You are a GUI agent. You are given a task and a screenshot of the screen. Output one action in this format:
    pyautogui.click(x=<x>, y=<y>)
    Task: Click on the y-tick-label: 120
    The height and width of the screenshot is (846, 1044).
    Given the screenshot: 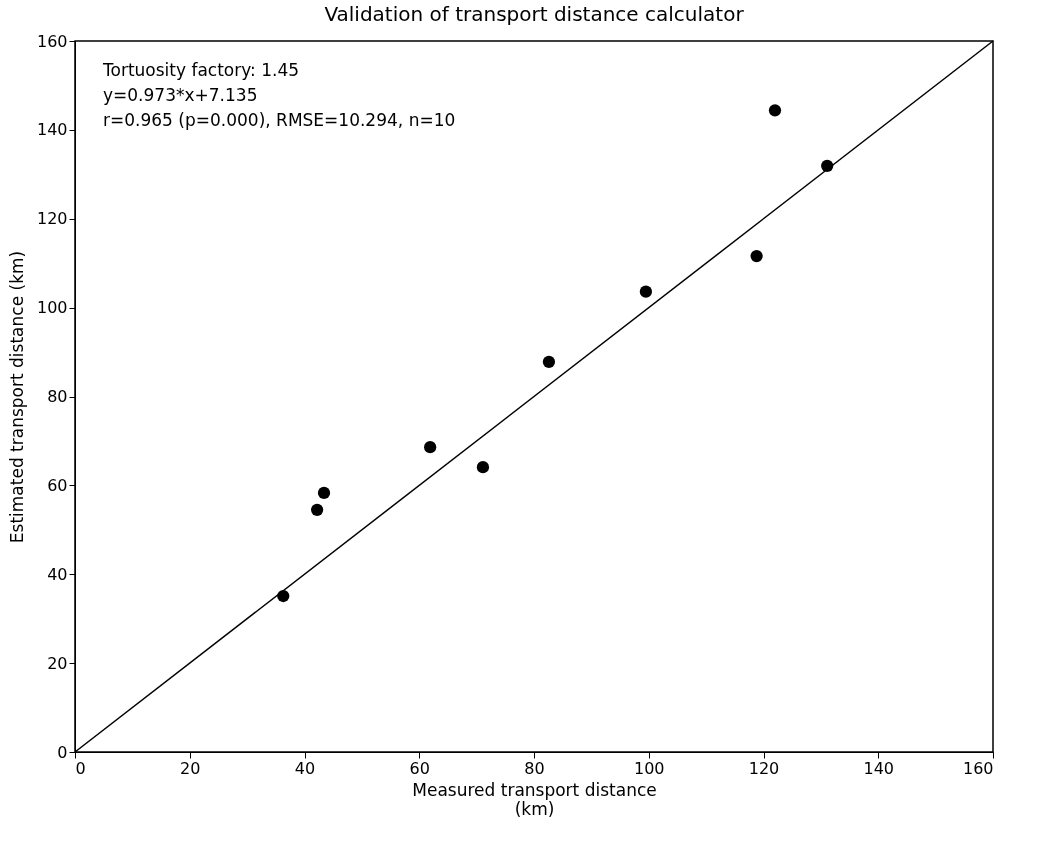 What is the action you would take?
    pyautogui.click(x=52, y=219)
    